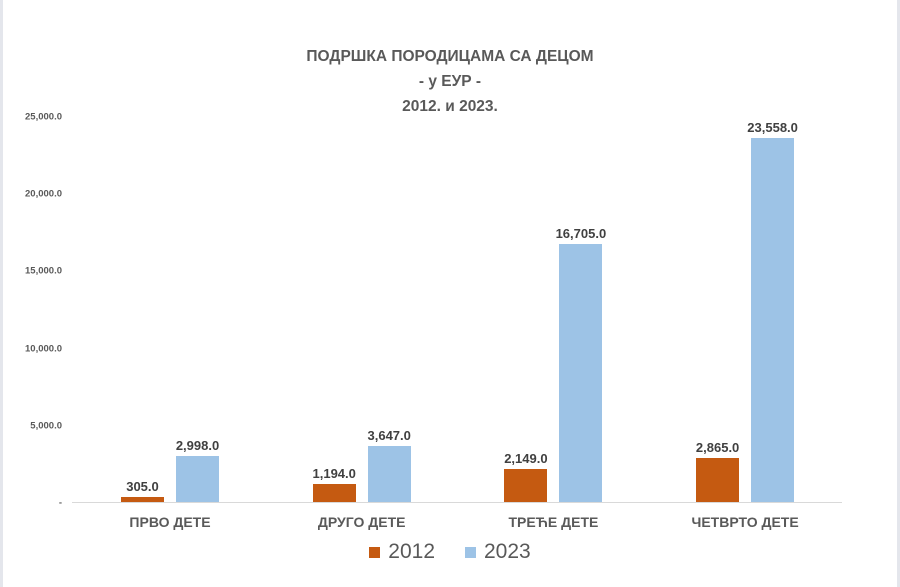 This screenshot has width=900, height=587. What do you see at coordinates (43, 271) in the screenshot?
I see `y-tick-label: 15,000.0` at bounding box center [43, 271].